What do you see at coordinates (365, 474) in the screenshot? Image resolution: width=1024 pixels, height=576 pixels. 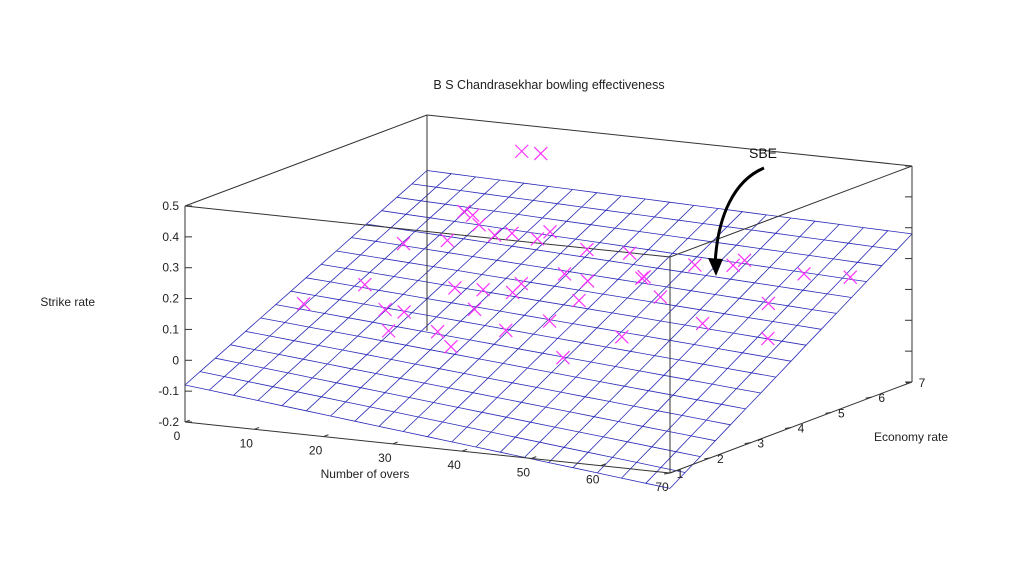 I see `x-axis-label: Number of overs` at bounding box center [365, 474].